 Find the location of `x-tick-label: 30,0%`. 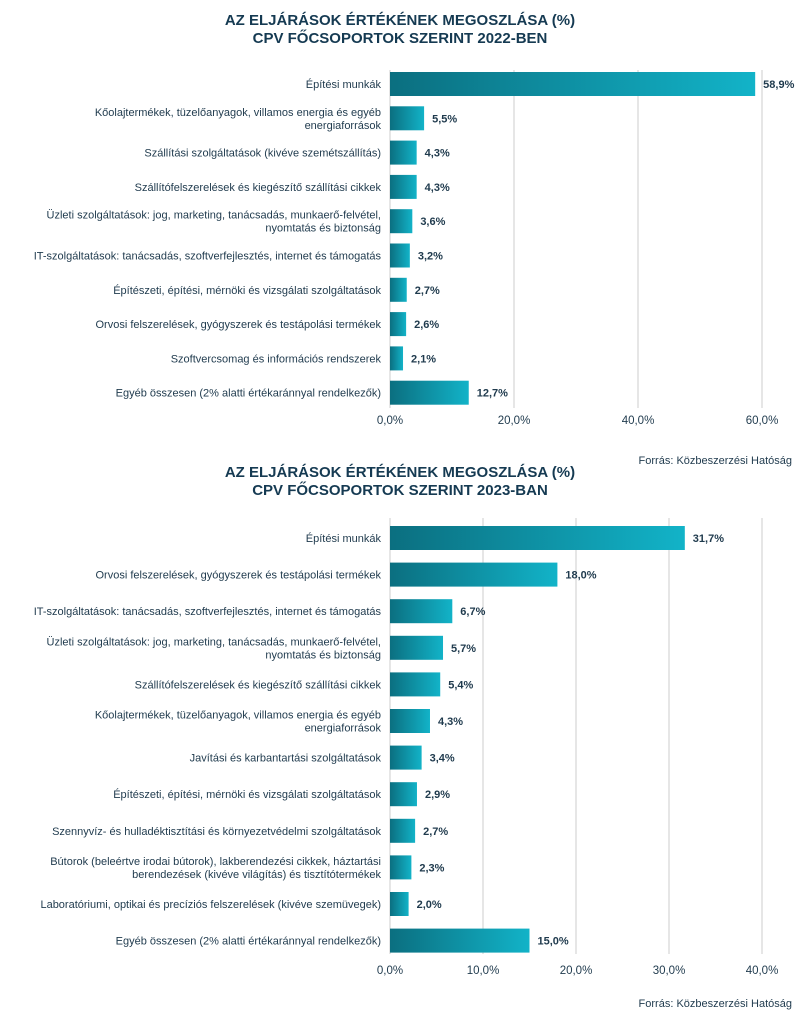

x-tick-label: 30,0% is located at coordinates (669, 971).